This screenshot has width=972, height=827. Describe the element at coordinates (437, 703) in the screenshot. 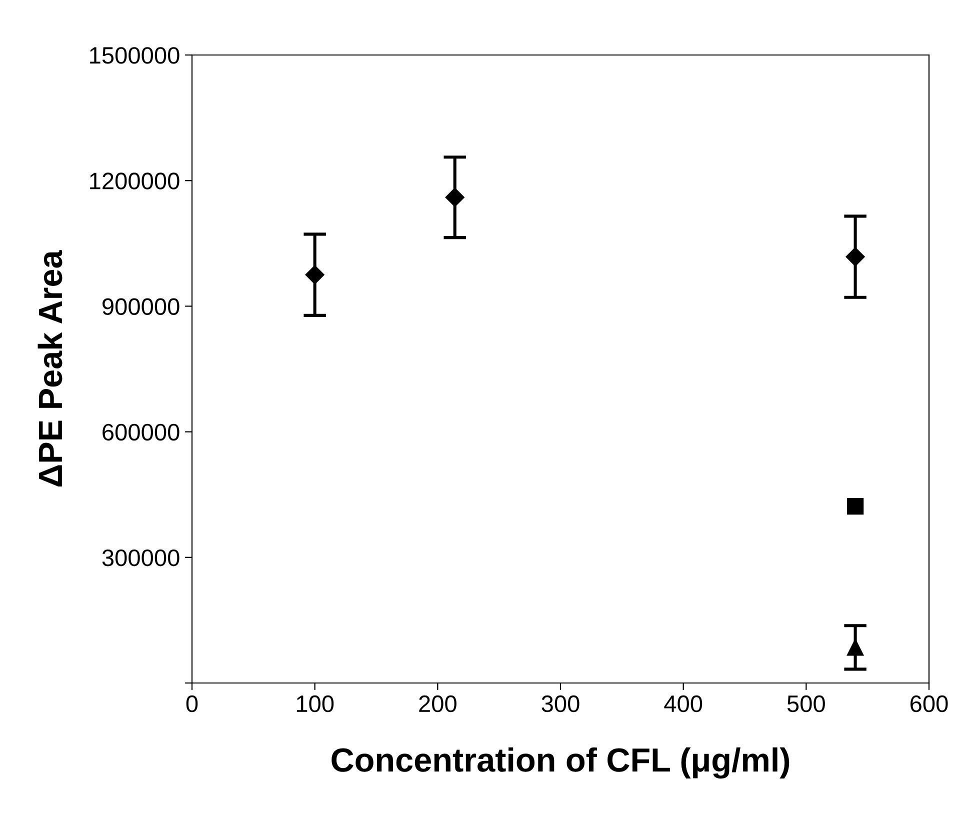

I see `x-tick-label: 200` at that location.